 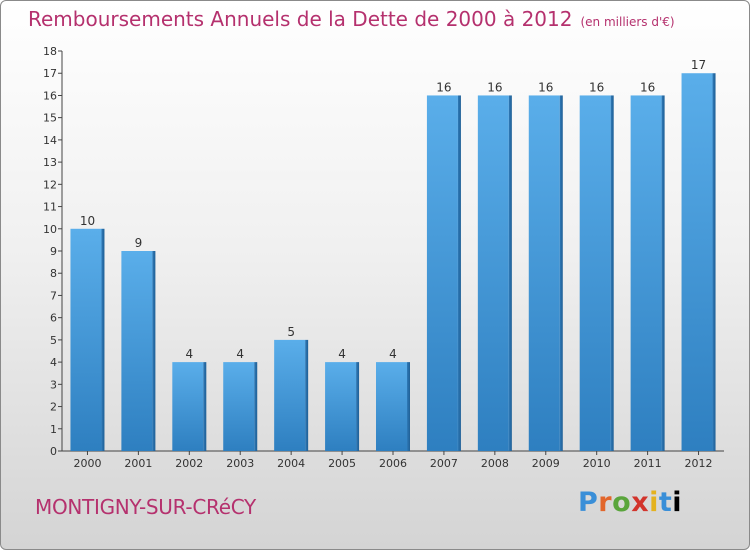 What do you see at coordinates (393, 354) in the screenshot?
I see `data-label-2006: 4` at bounding box center [393, 354].